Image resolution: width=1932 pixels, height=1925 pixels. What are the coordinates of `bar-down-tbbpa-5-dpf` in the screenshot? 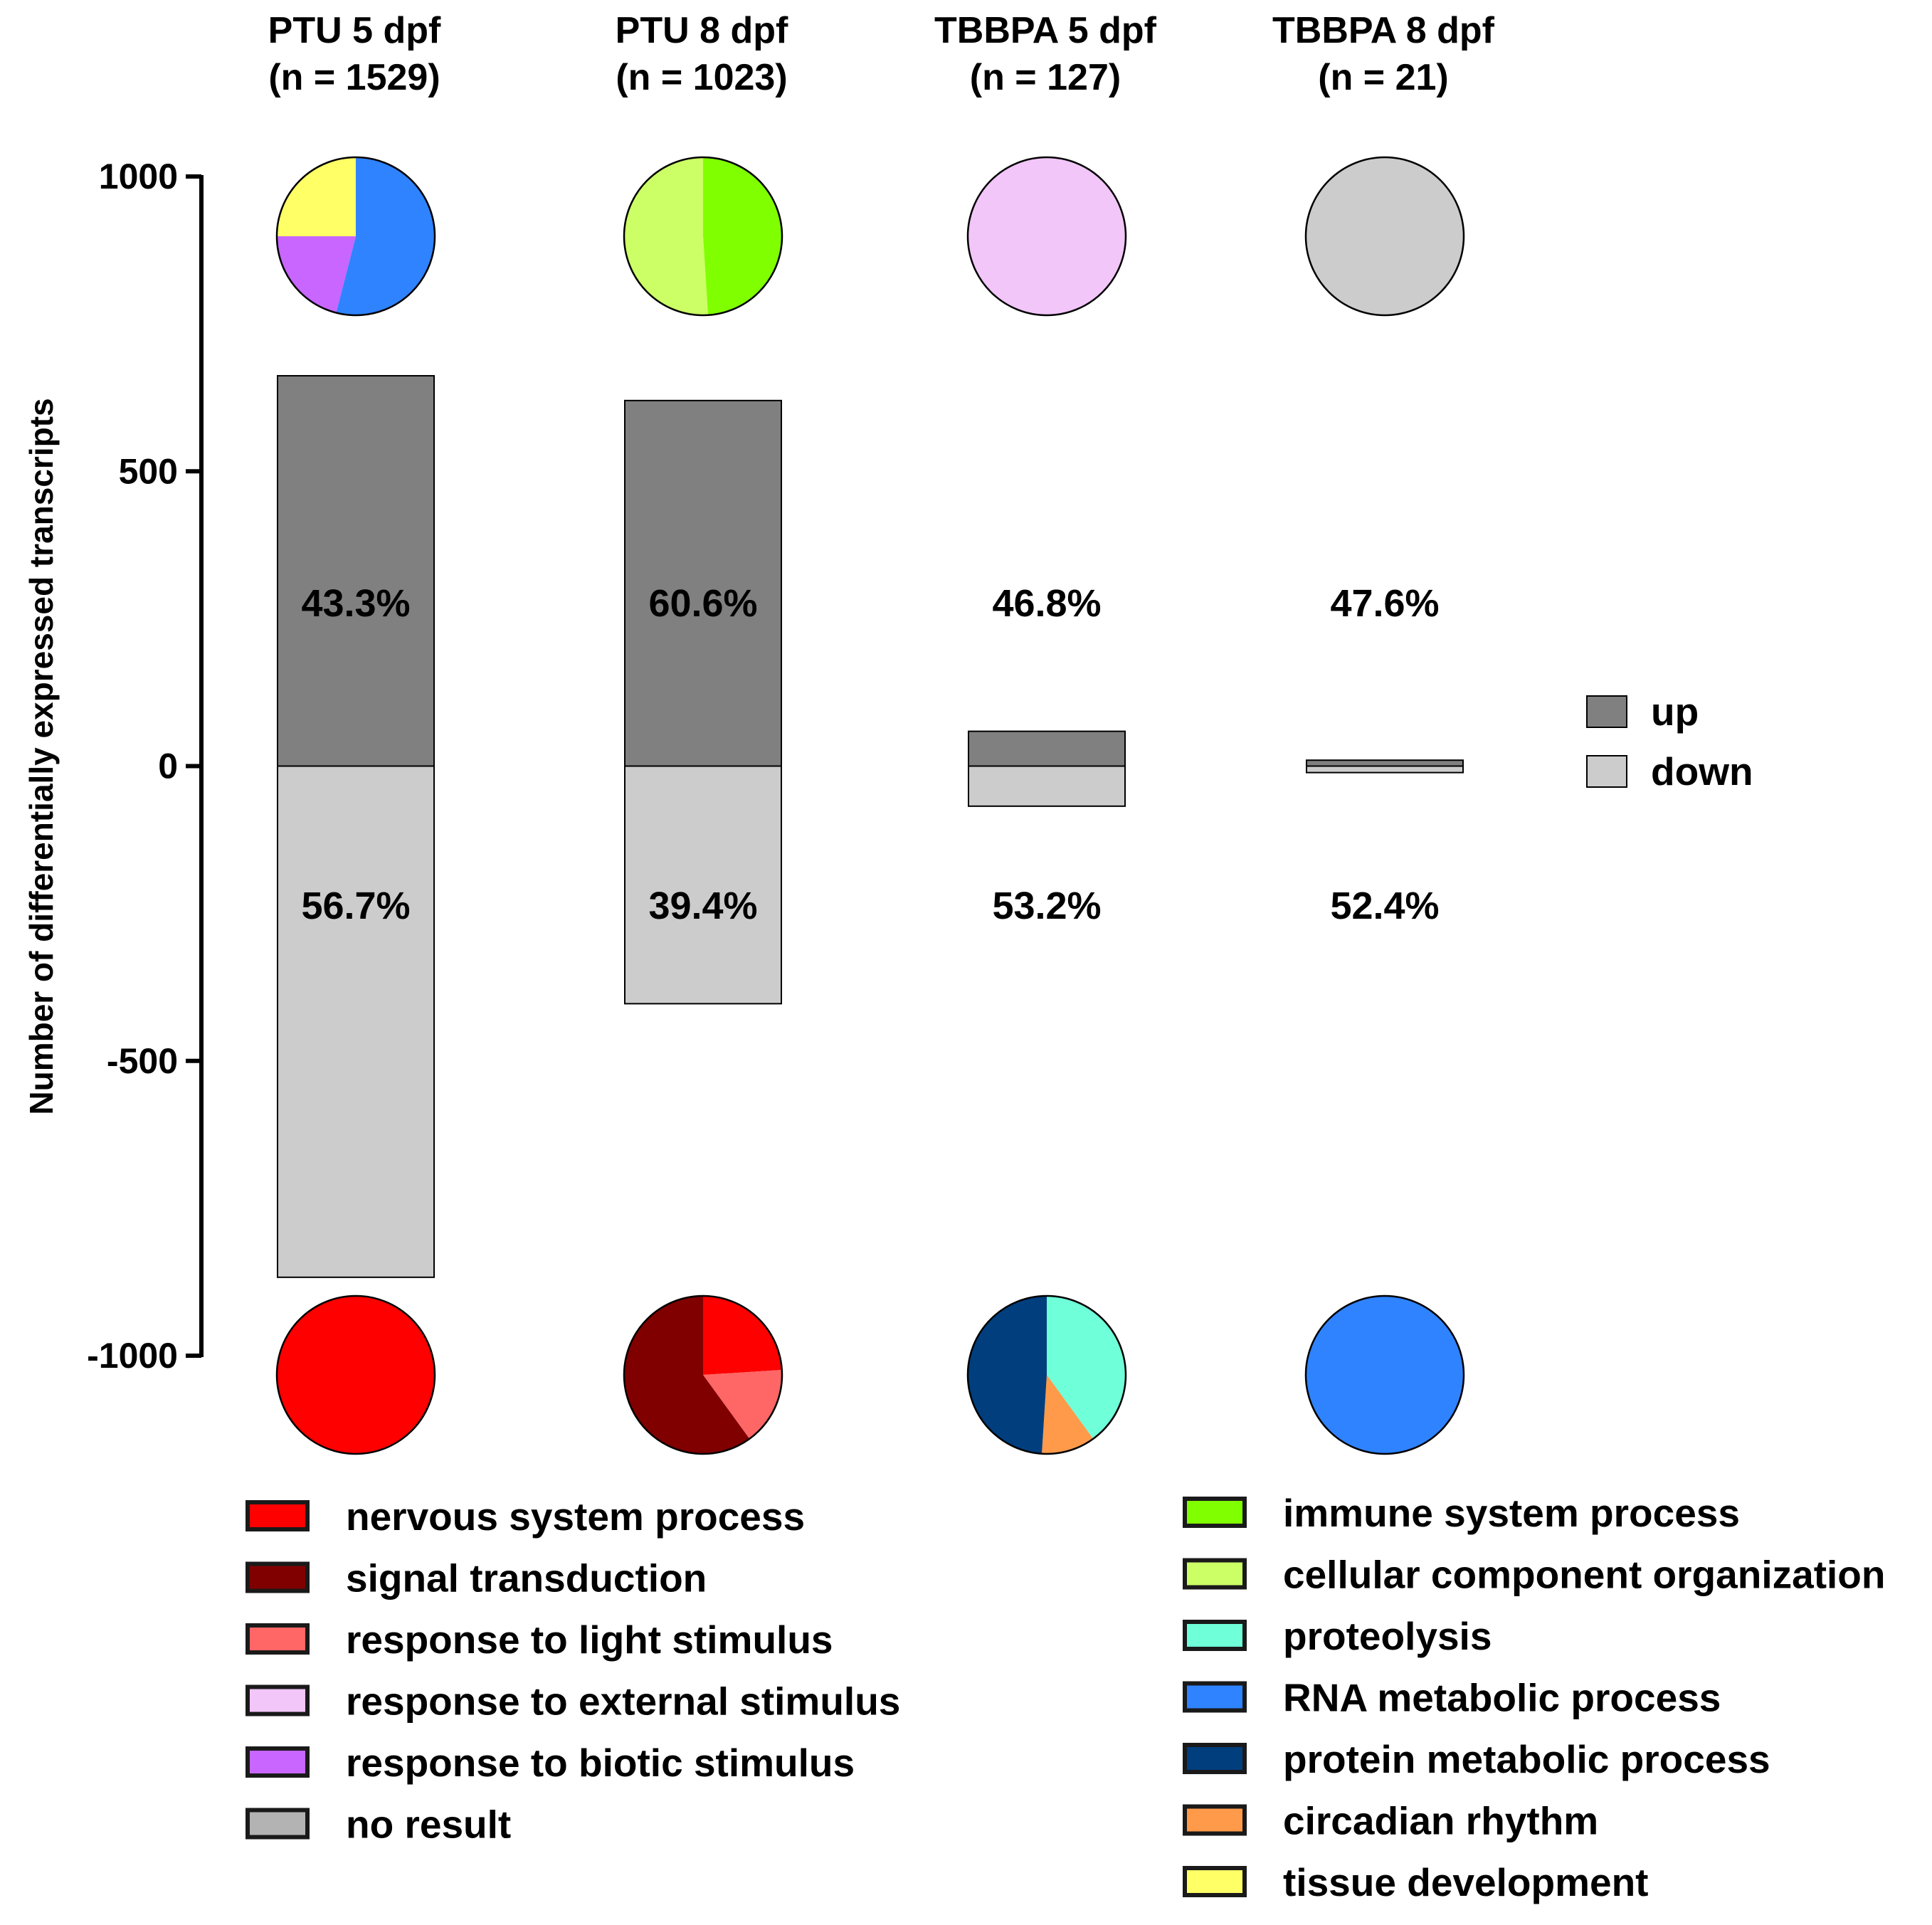 It's located at (1047, 786).